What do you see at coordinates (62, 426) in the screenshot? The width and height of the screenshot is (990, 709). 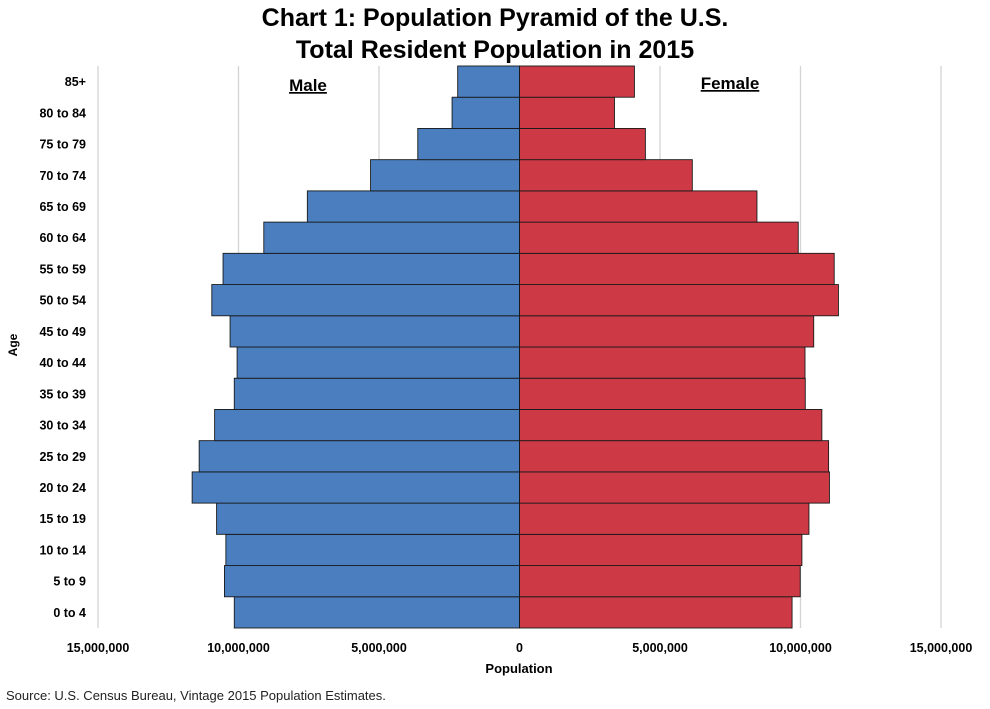 I see `y-tick-label-6: 30 to 34` at bounding box center [62, 426].